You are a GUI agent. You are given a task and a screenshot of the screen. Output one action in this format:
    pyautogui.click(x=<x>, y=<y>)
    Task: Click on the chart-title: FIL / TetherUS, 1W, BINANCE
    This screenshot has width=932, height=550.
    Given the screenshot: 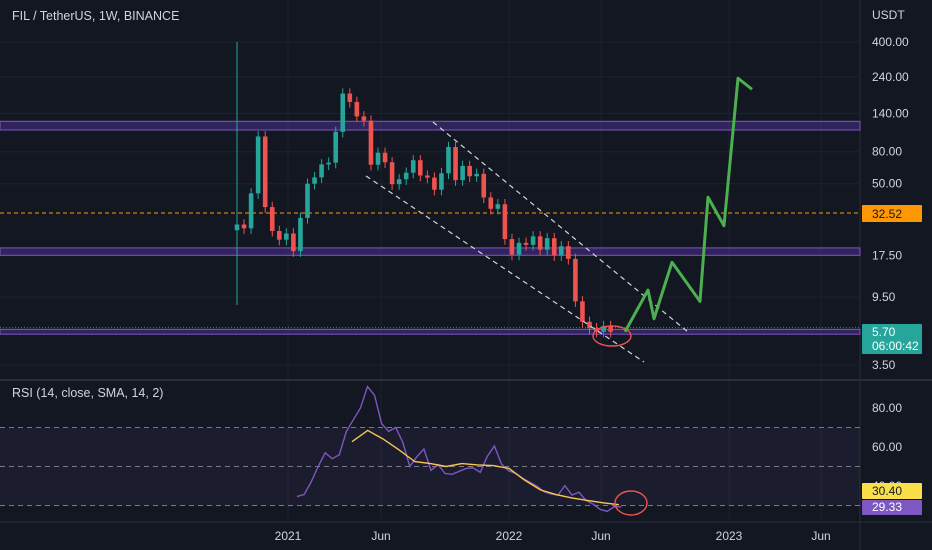 What is the action you would take?
    pyautogui.click(x=95, y=16)
    